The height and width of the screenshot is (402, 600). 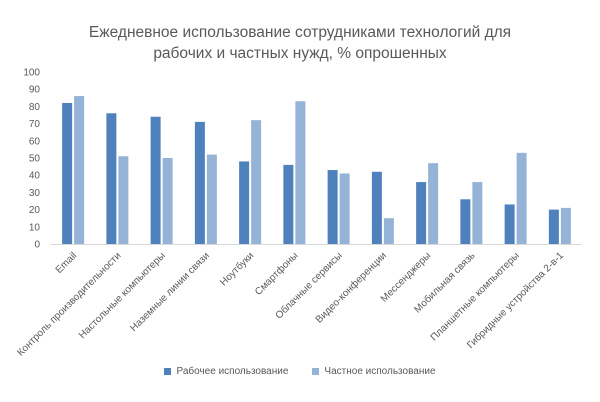 What do you see at coordinates (35, 159) in the screenshot?
I see `y-tick-label: 50` at bounding box center [35, 159].